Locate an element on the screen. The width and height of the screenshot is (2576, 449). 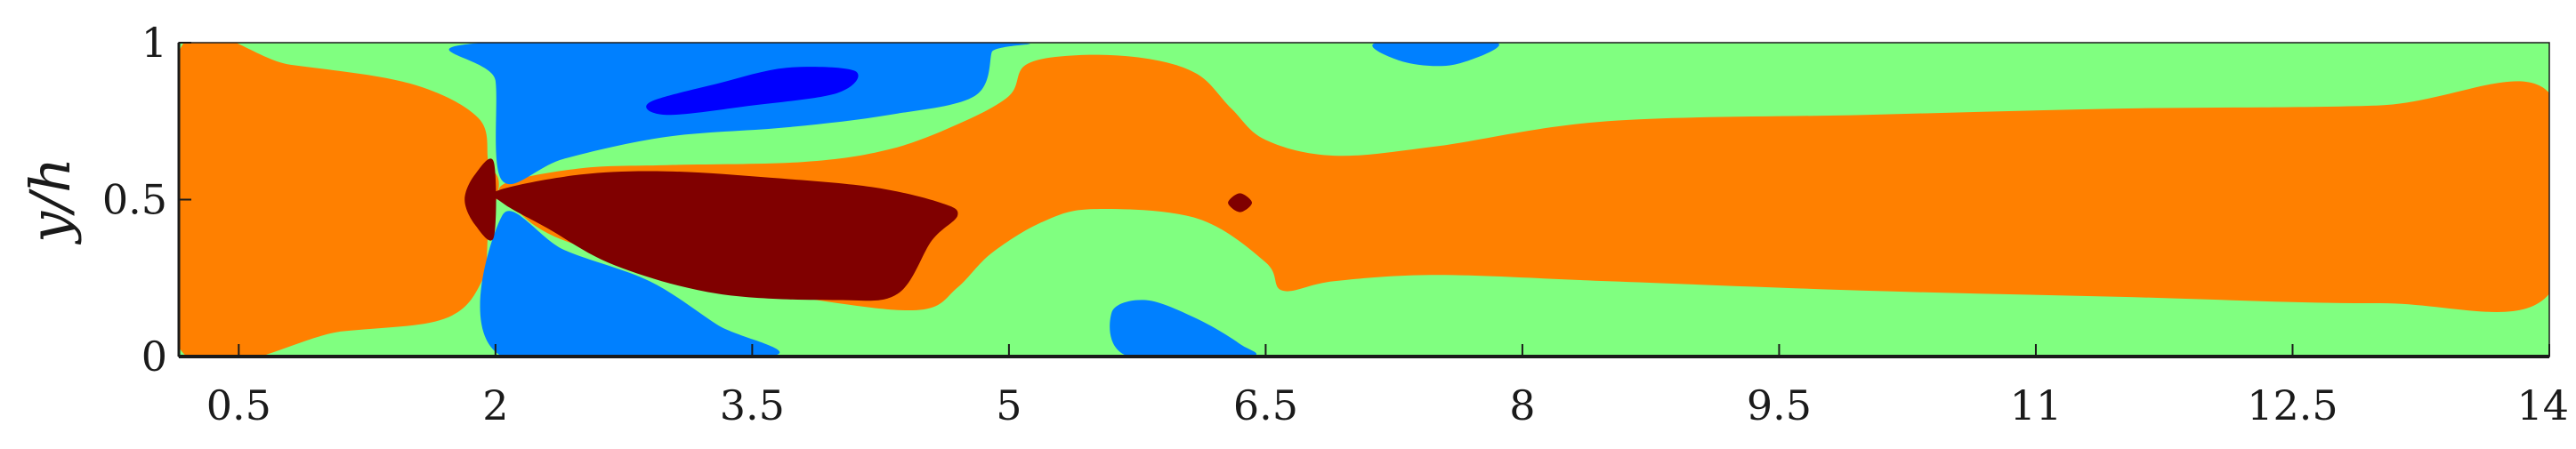
x-tick-label: 8 is located at coordinates (1522, 405).